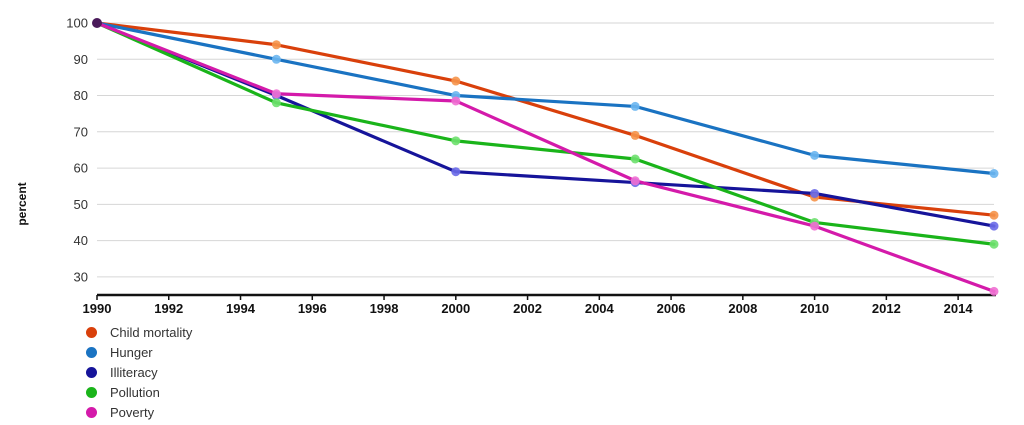  I want to click on legend-item: Hunger, so click(139, 352).